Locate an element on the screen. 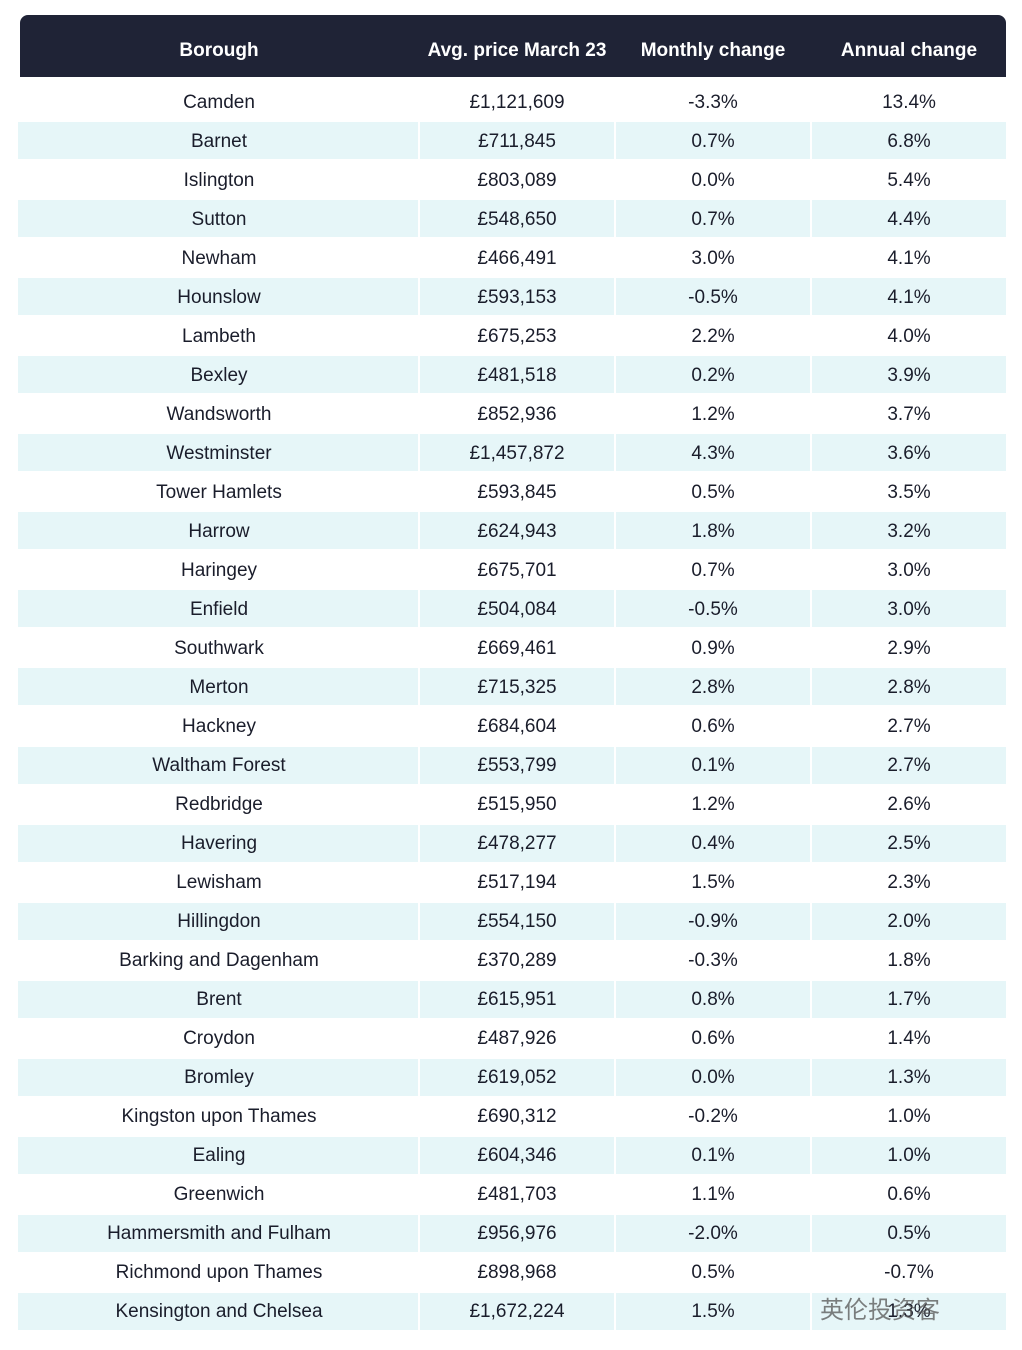 This screenshot has height=1350, width=1022. table-cell: Ealing is located at coordinates (219, 1156).